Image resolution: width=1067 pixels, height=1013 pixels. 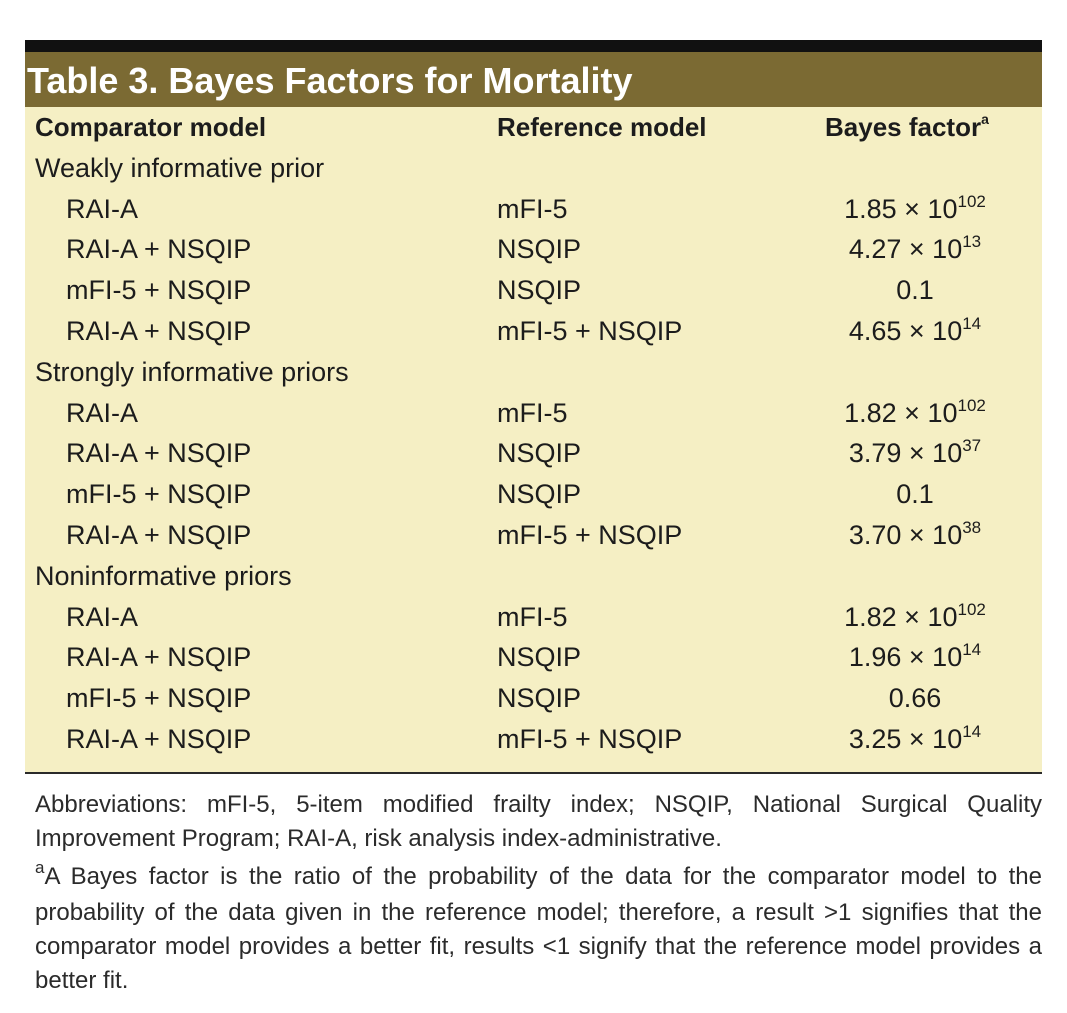 What do you see at coordinates (533, 168) in the screenshot?
I see `section-row: Weakly informative prior` at bounding box center [533, 168].